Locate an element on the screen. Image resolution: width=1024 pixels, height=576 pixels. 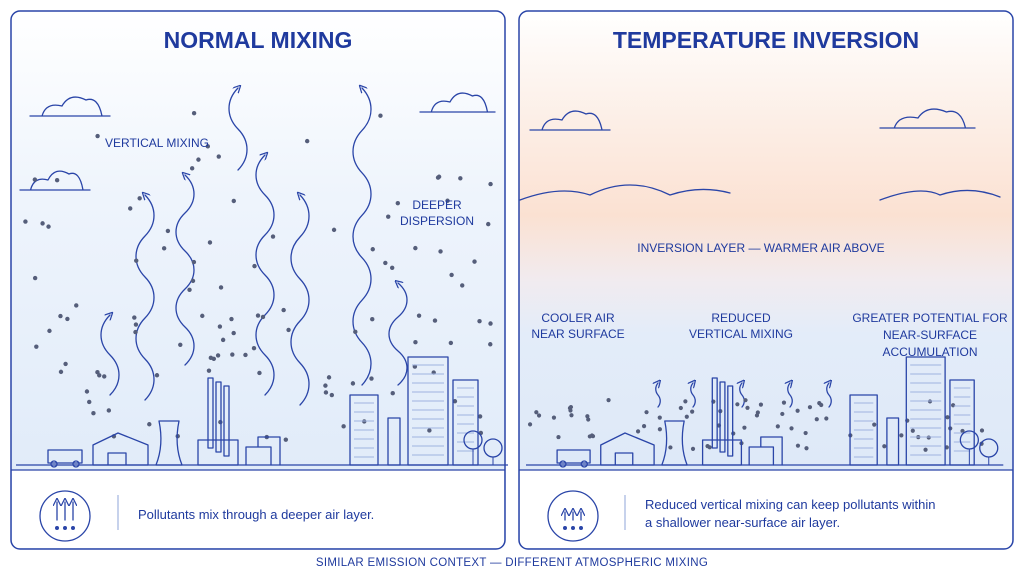
truck is located at coordinates (573, 456).